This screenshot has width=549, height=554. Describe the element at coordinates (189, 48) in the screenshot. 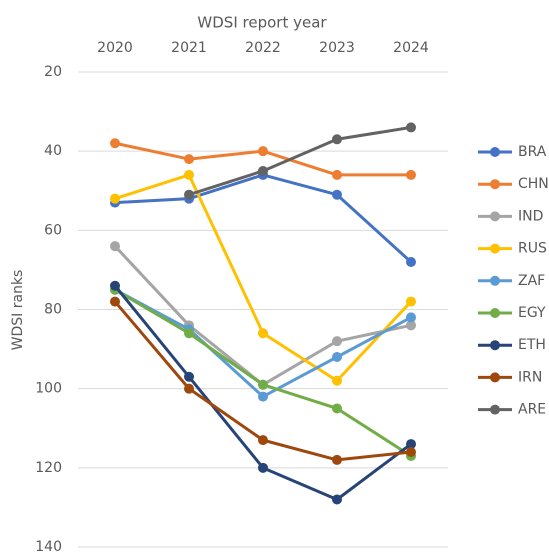

I see `x-tick-label: 2021` at that location.